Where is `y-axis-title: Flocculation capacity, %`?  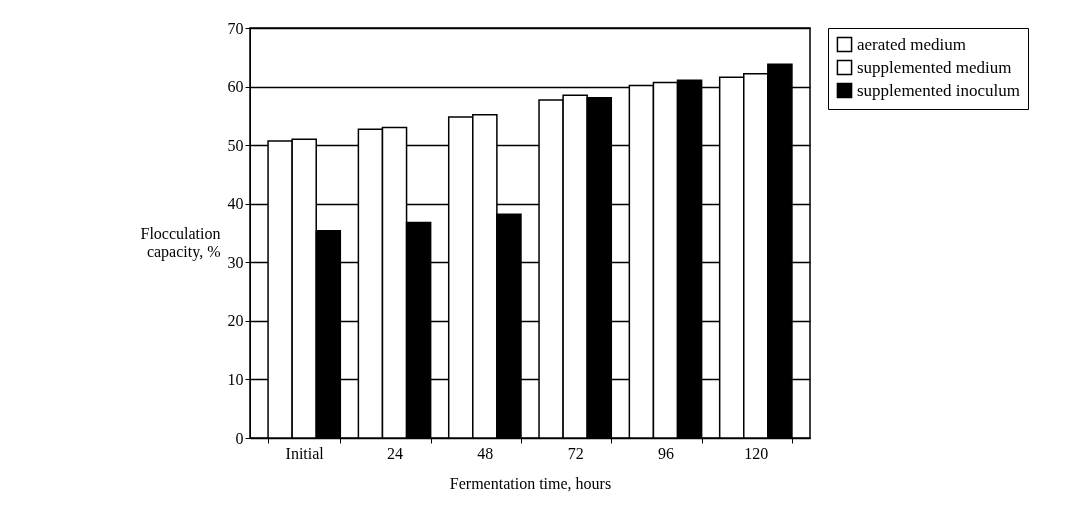 y-axis-title: Flocculation capacity, % is located at coordinates (180, 242).